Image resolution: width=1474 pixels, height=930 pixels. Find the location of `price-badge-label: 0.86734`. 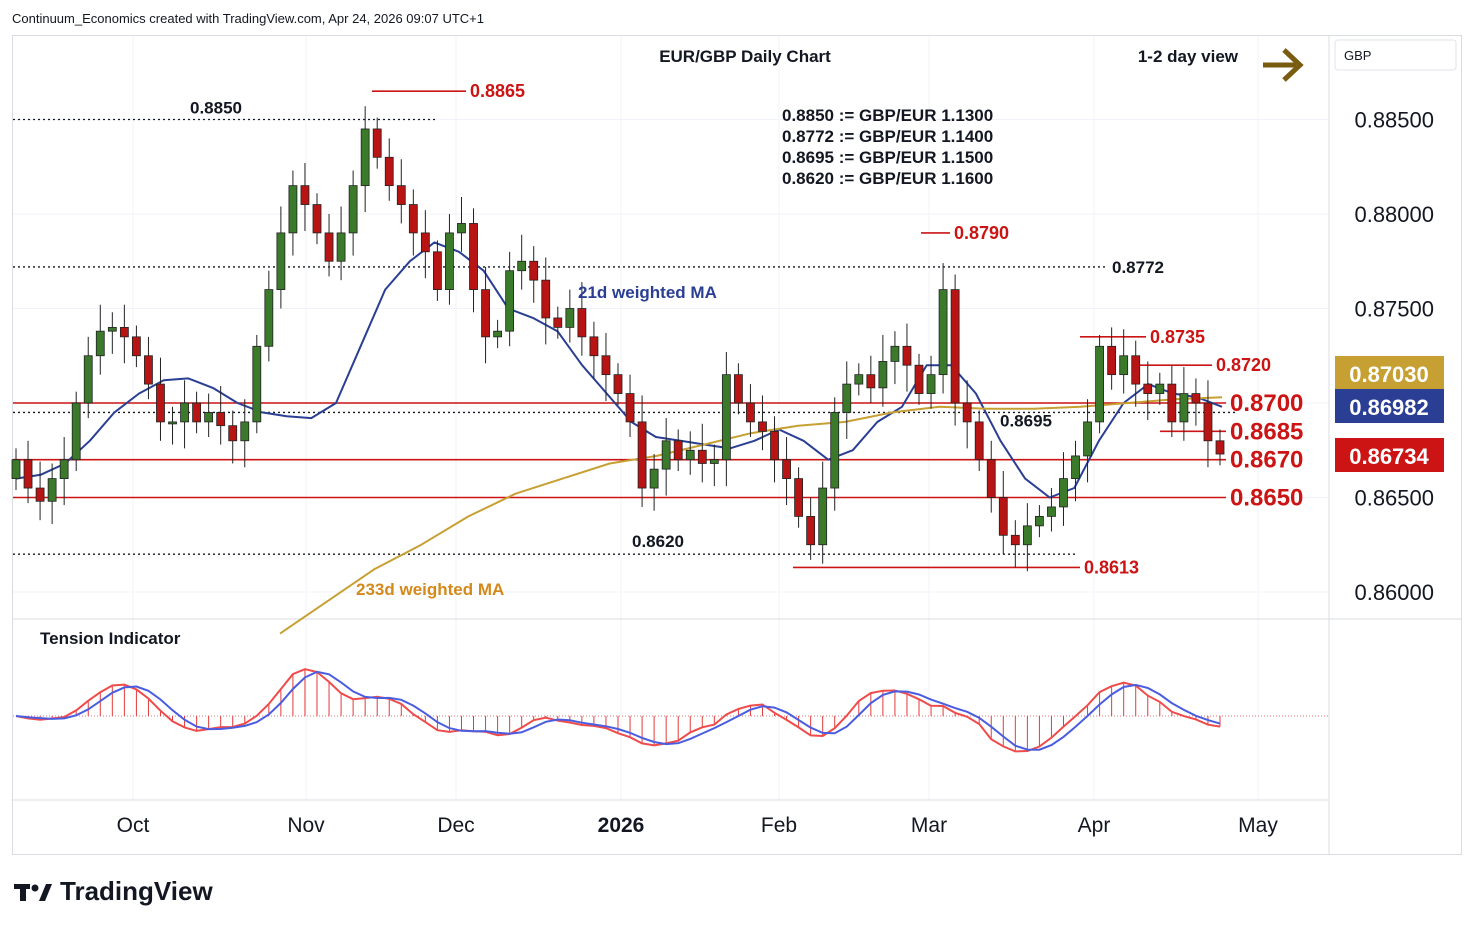

price-badge-label: 0.86734 is located at coordinates (1389, 456).